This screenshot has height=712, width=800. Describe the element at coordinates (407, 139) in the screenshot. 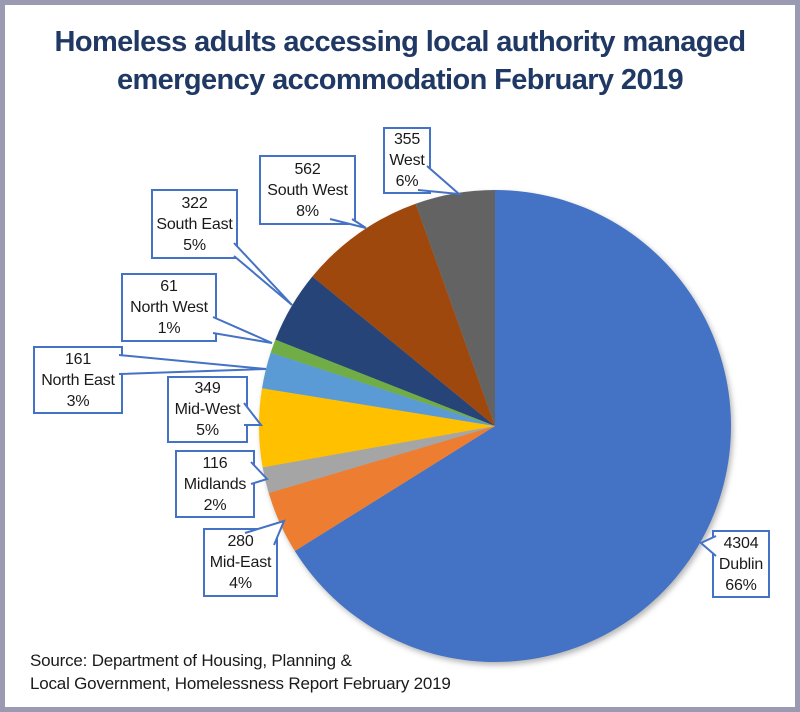

I see `callout-west-line: 355` at that location.